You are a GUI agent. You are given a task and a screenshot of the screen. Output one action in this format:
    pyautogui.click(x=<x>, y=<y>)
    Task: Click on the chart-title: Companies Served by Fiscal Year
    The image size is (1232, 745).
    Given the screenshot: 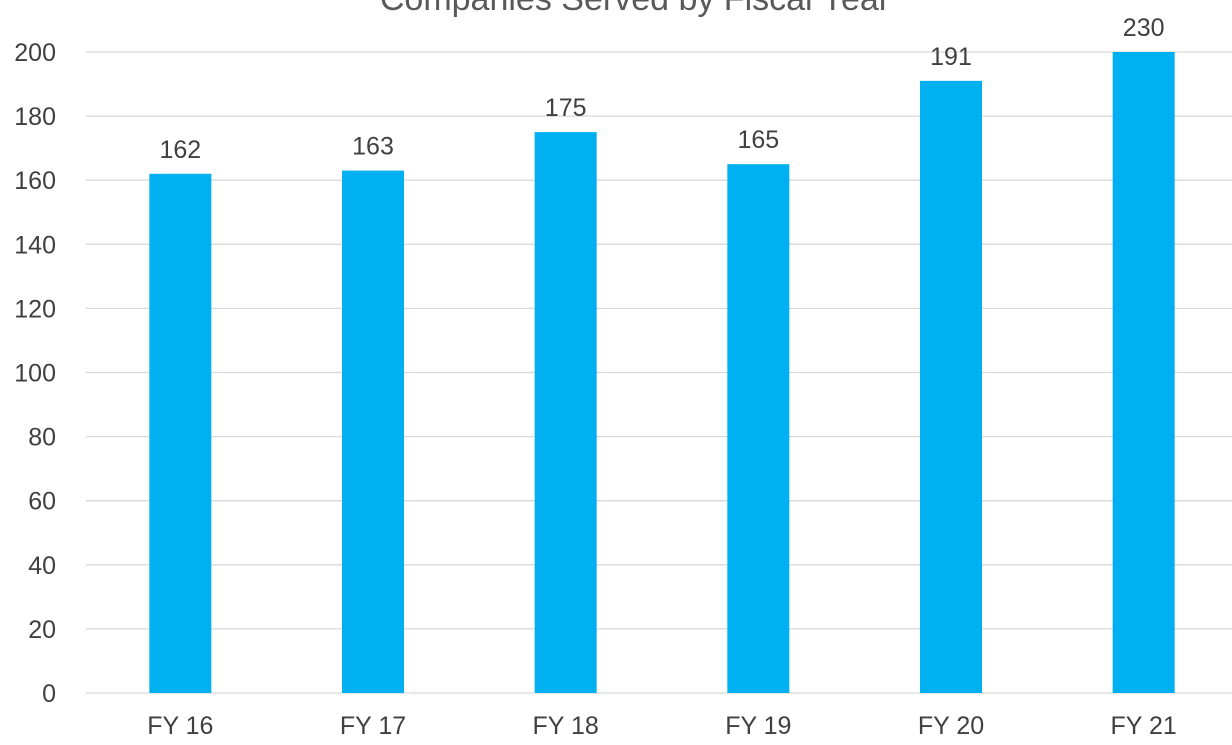 What is the action you would take?
    pyautogui.click(x=635, y=9)
    